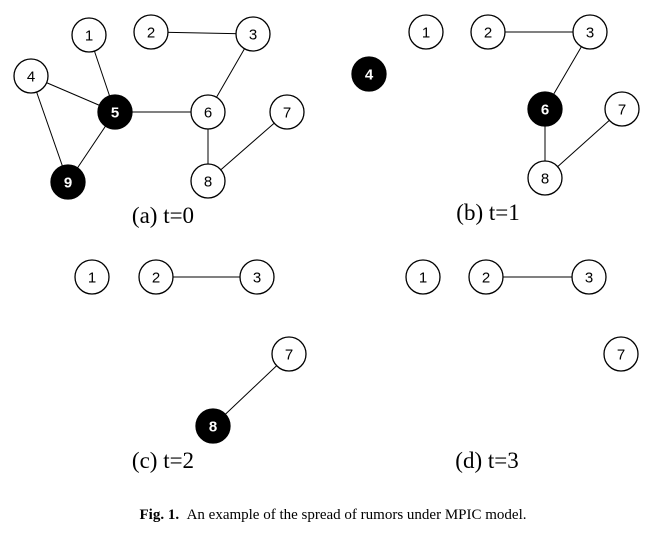 The width and height of the screenshot is (666, 534). What do you see at coordinates (163, 215) in the screenshot?
I see `panel-label: (a) t=0` at bounding box center [163, 215].